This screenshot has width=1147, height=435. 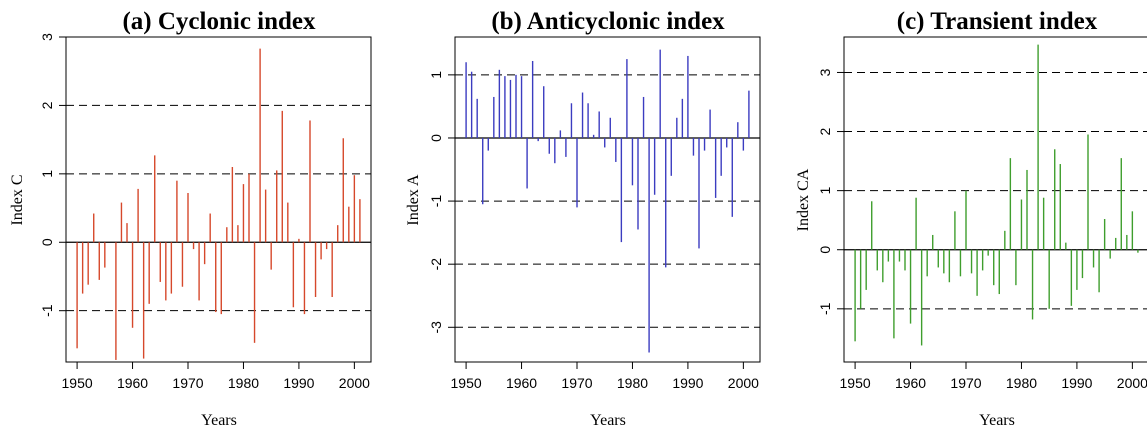 What do you see at coordinates (803, 199) in the screenshot?
I see `panel-c-ylabel: Index CA` at bounding box center [803, 199].